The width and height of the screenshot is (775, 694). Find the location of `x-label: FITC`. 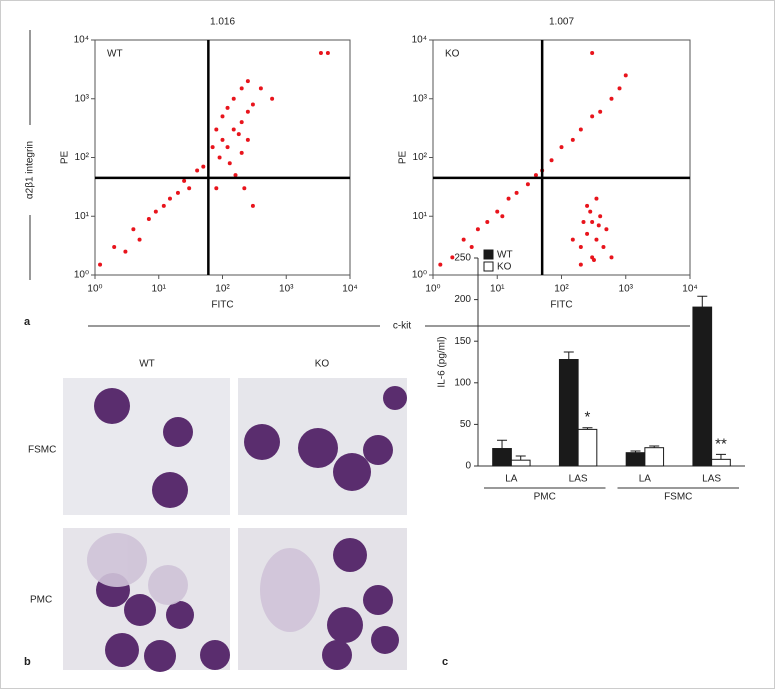

x-label: FITC is located at coordinates (561, 305).